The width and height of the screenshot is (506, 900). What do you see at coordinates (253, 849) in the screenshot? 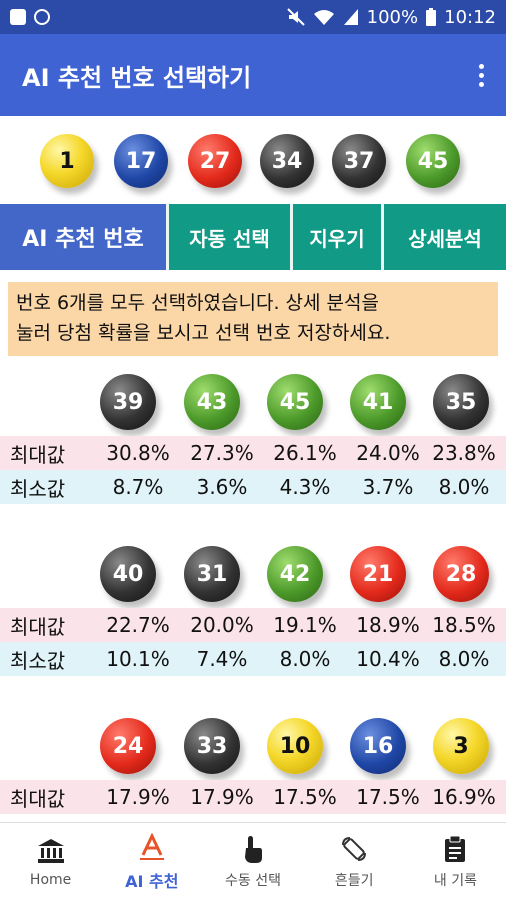
I see `touch-hand-icon` at bounding box center [253, 849].